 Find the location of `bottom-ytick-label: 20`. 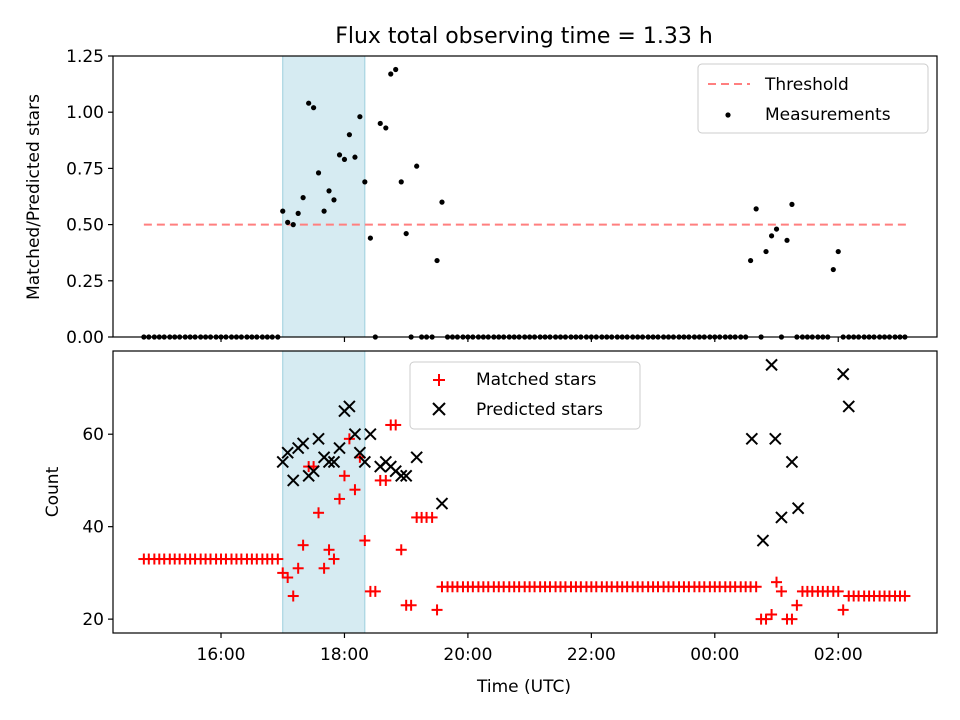

bottom-ytick-label: 20 is located at coordinates (93, 620).